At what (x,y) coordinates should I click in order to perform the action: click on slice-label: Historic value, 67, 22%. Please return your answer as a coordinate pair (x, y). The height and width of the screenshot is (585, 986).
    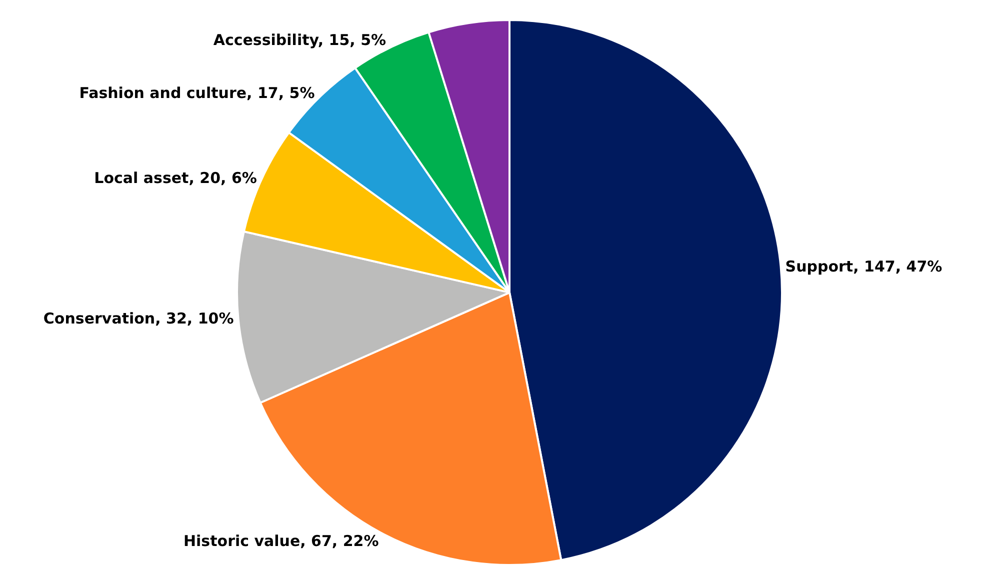
    Looking at the image, I should click on (281, 541).